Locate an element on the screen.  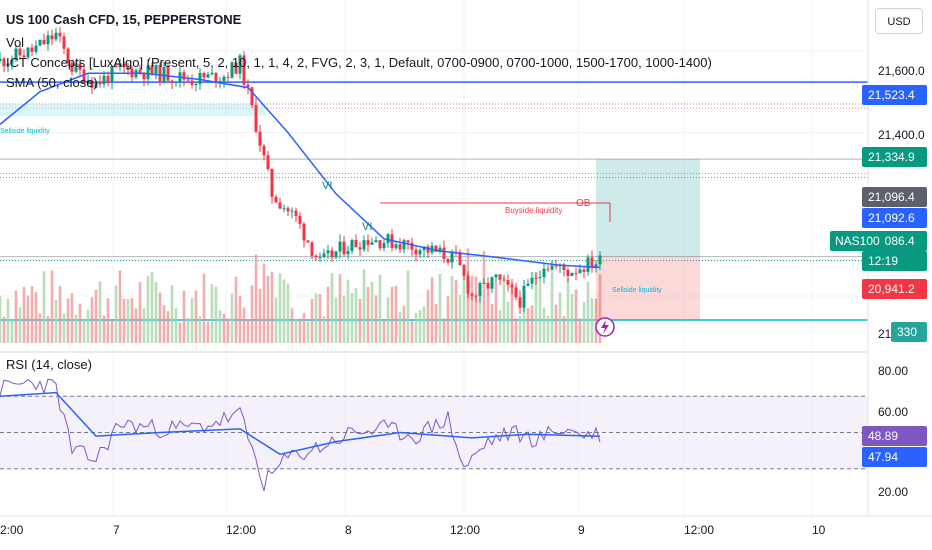
indicator-sma: SMA (50, close) is located at coordinates (52, 82).